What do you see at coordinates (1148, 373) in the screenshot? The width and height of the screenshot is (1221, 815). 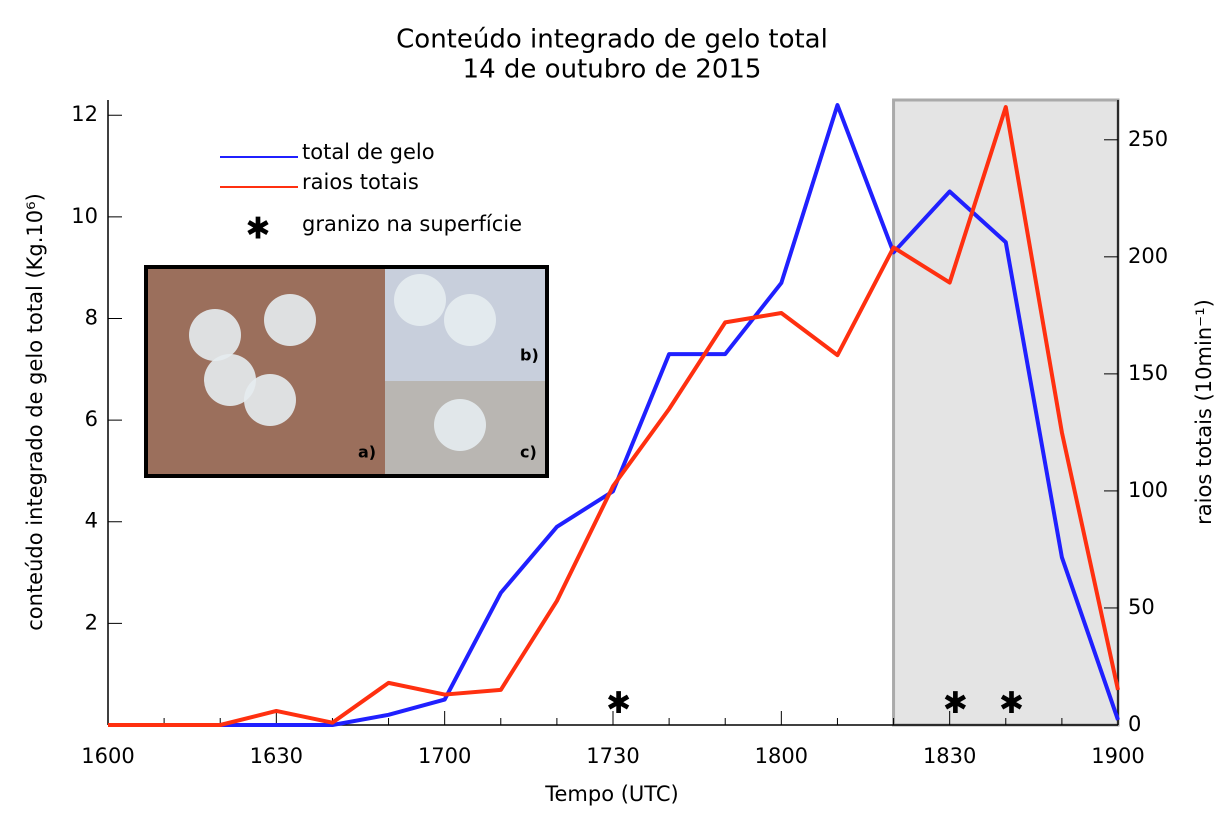 I see `y2-tick-label: 150` at bounding box center [1148, 373].